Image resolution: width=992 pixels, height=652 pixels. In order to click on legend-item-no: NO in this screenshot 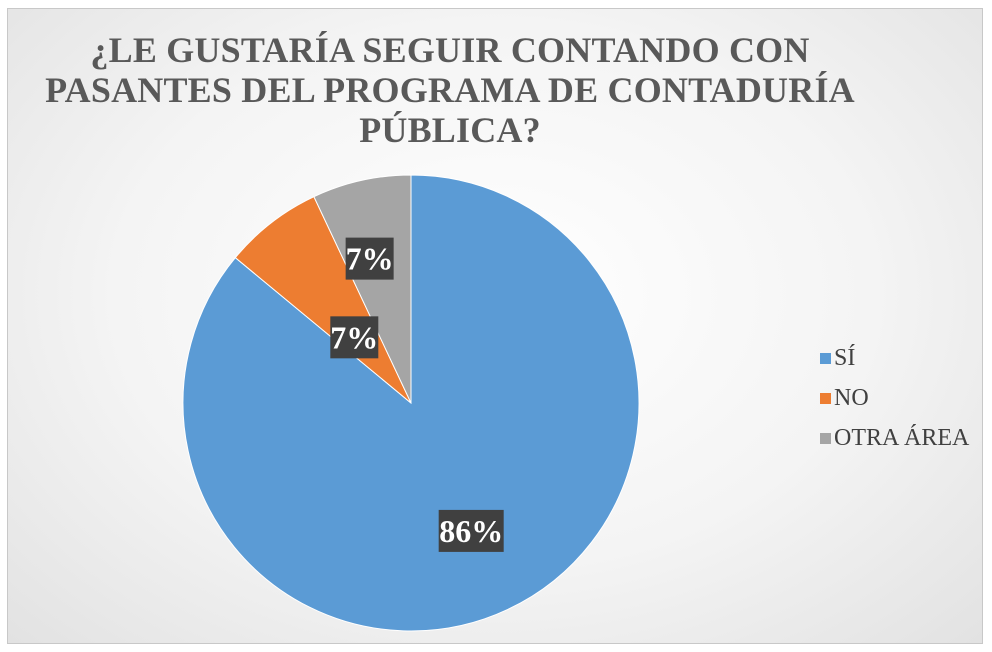, I will do `click(905, 398)`.